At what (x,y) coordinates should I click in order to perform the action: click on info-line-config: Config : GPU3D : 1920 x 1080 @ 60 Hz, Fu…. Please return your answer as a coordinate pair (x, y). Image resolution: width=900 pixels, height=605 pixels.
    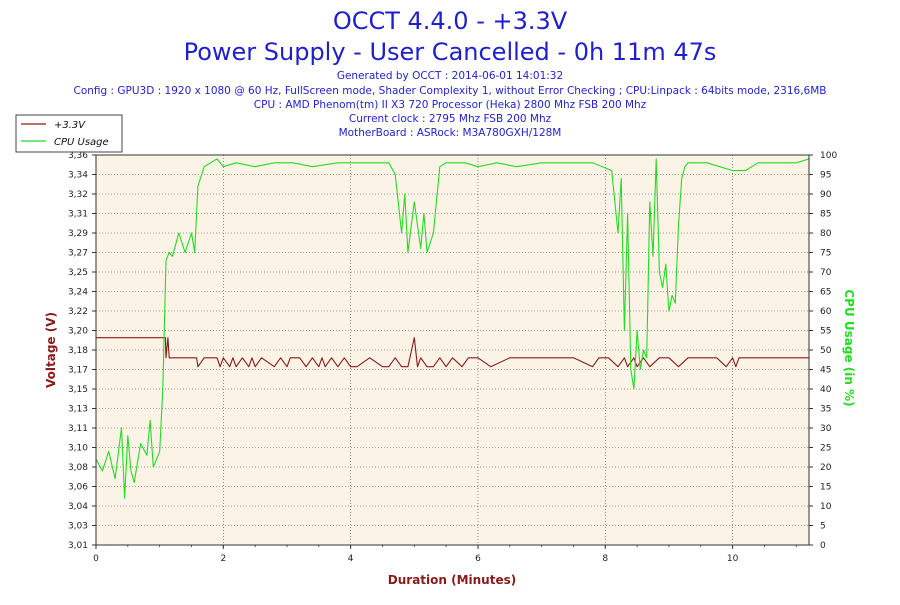
    Looking at the image, I should click on (450, 91).